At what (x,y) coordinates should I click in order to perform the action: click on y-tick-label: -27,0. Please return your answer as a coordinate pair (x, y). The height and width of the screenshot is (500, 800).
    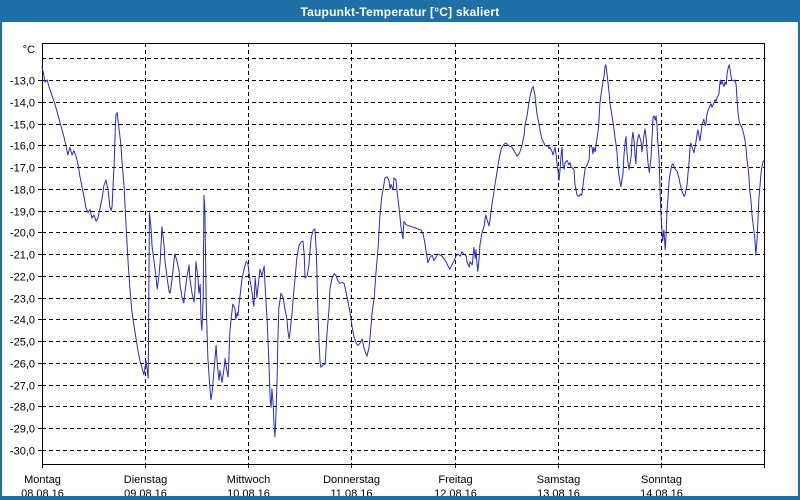
    Looking at the image, I should click on (22, 387).